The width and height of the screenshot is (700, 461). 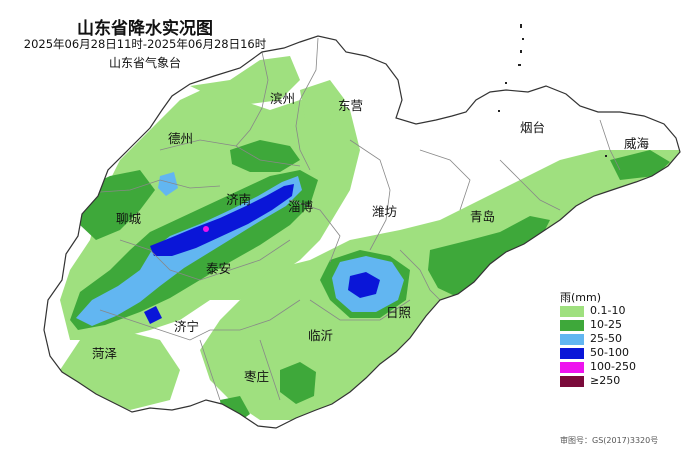 What do you see at coordinates (384, 211) in the screenshot?
I see `city-label-weifang: 潍坊` at bounding box center [384, 211].